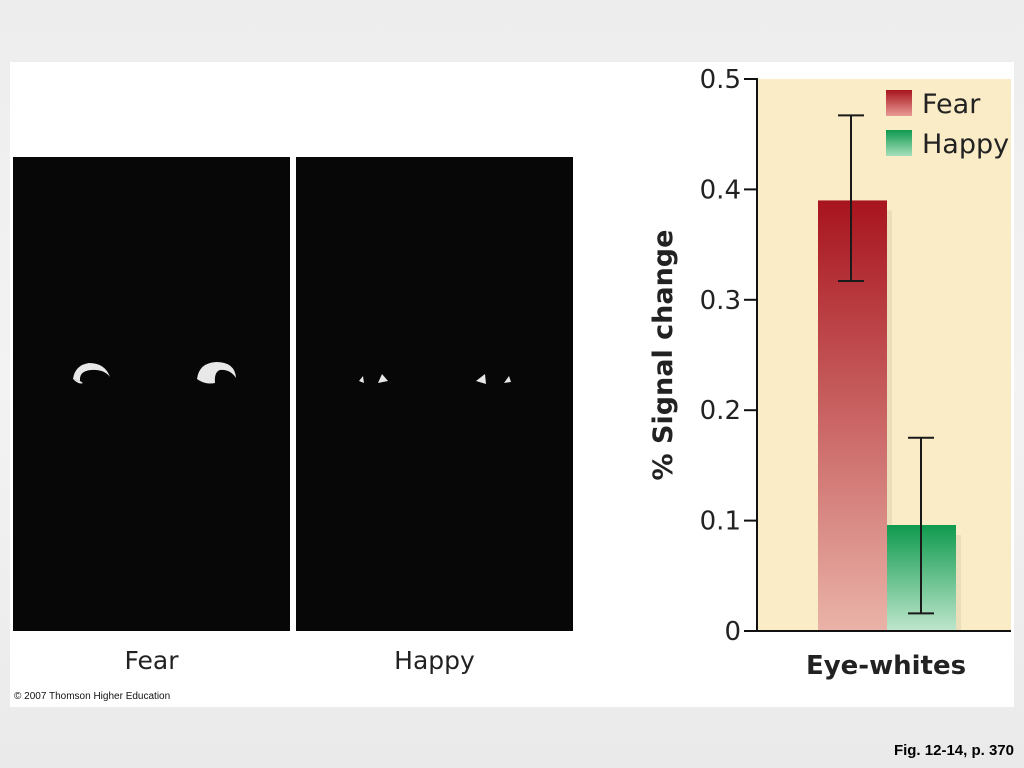 This screenshot has height=768, width=1024. I want to click on fear-eye-whites-stimulus, so click(154, 373).